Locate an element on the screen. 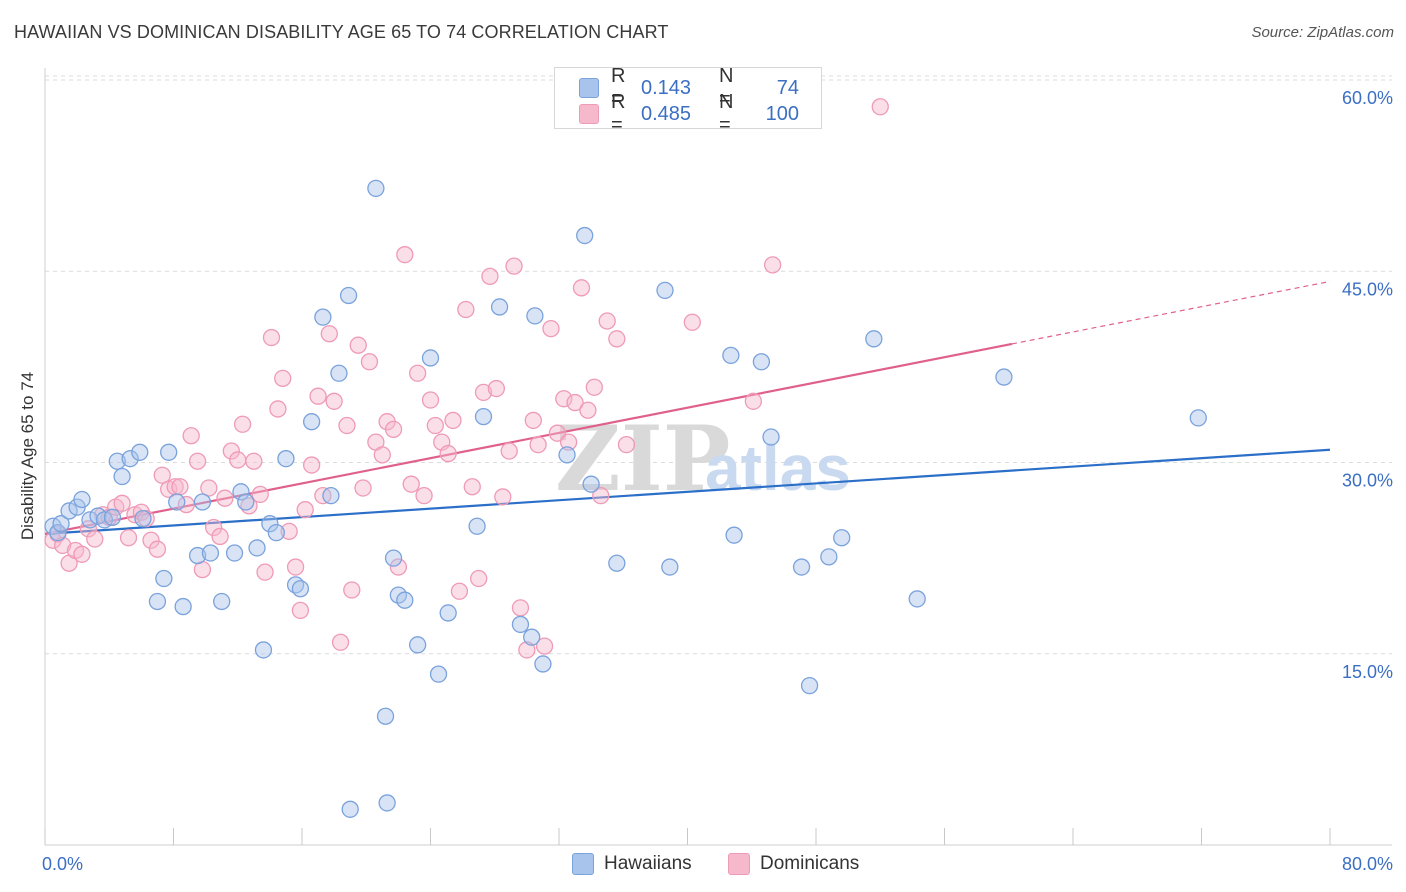 This screenshot has width=1406, height=892. source-label: Source: ZipAtlas.com is located at coordinates (1322, 32).